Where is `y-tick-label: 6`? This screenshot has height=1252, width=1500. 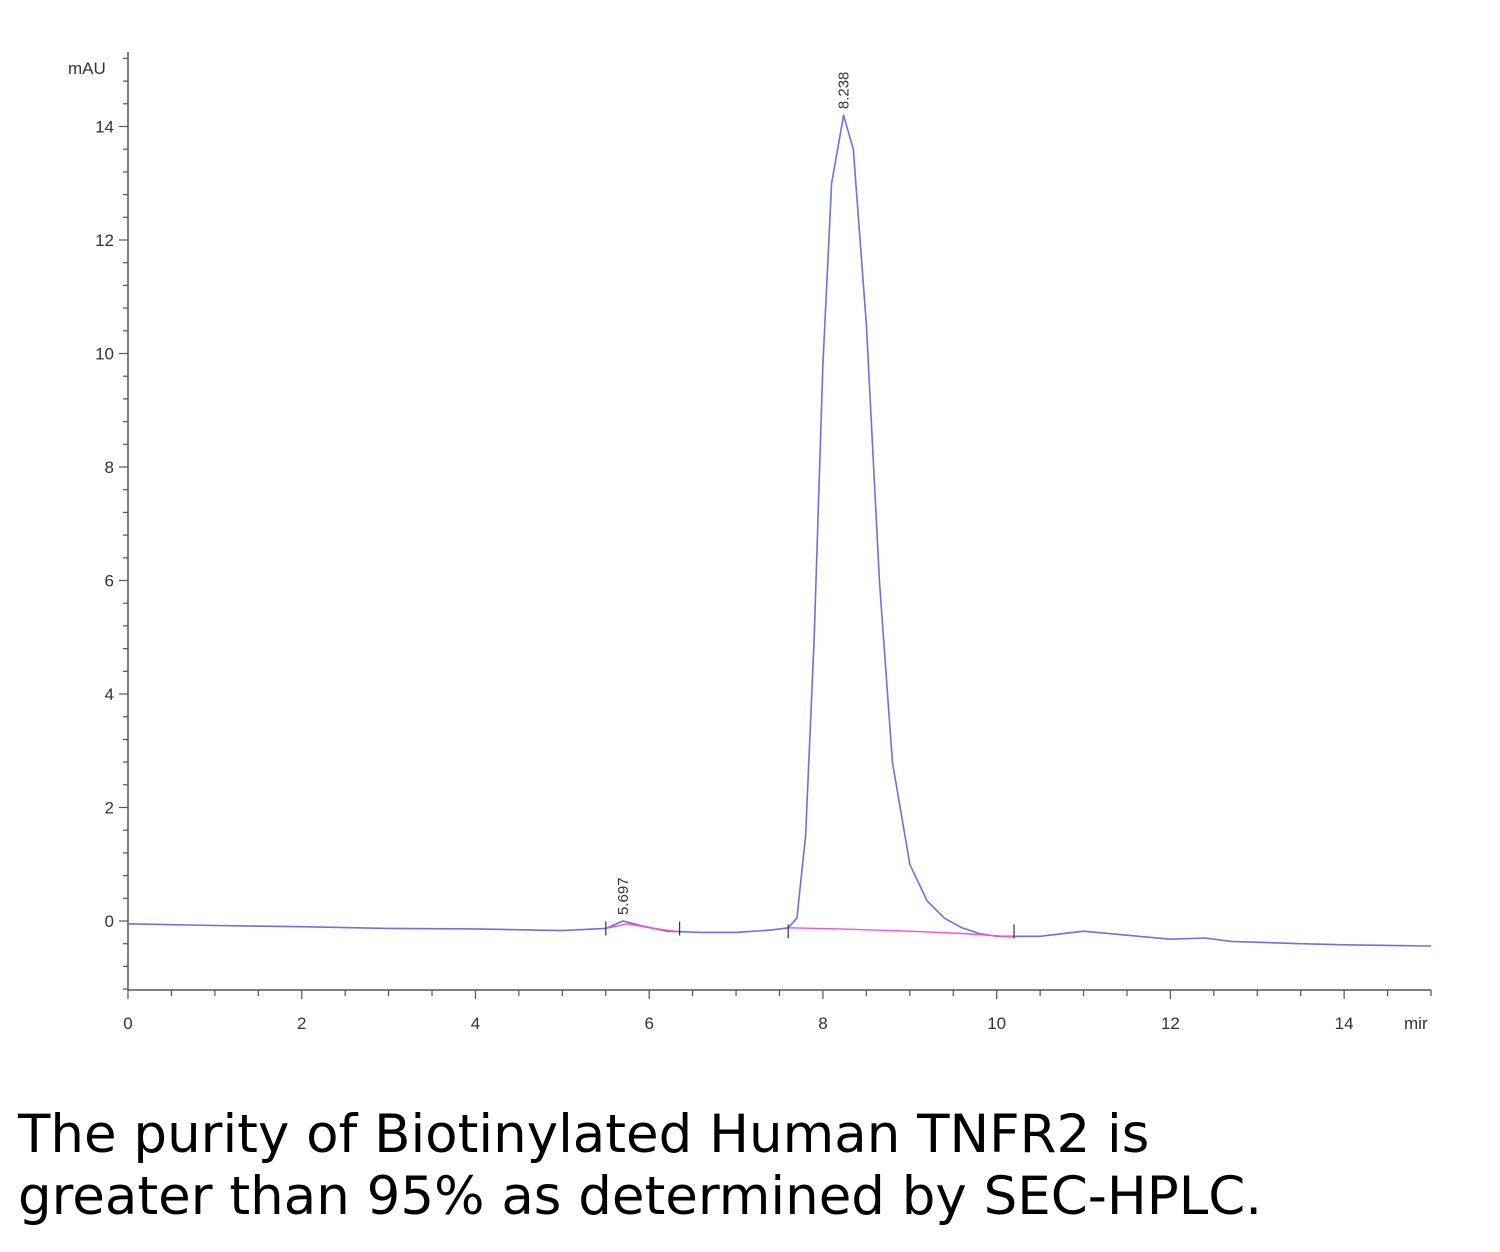
y-tick-label: 6 is located at coordinates (109, 581).